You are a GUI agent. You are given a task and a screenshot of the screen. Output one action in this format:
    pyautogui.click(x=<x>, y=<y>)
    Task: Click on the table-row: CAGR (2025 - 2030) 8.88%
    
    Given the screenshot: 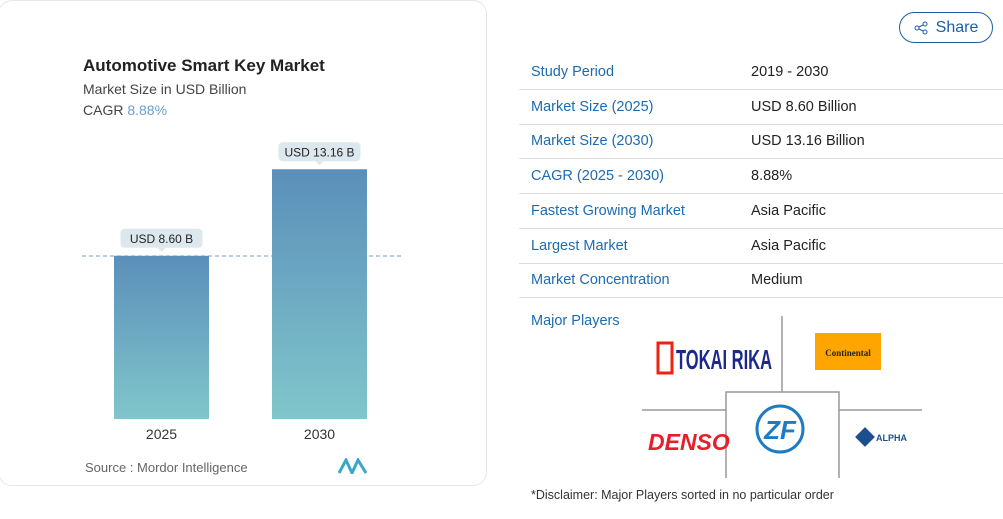 What is the action you would take?
    pyautogui.click(x=761, y=177)
    